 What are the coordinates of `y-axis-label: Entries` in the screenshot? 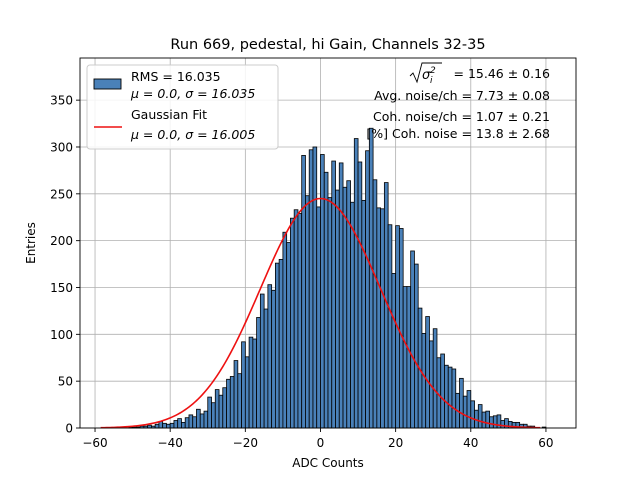 It's located at (31, 243).